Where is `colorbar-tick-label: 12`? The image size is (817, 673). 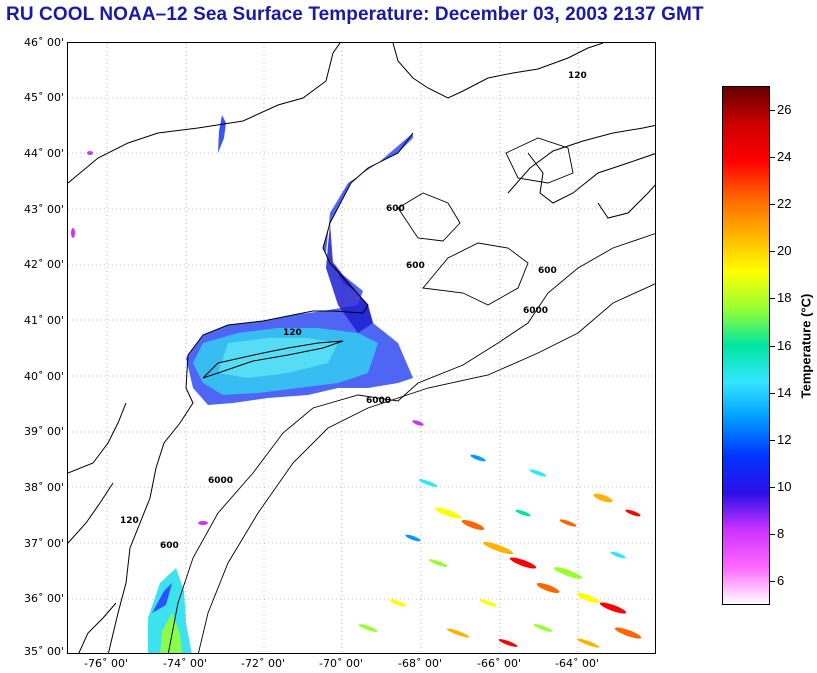
colorbar-tick-label: 12 is located at coordinates (784, 439).